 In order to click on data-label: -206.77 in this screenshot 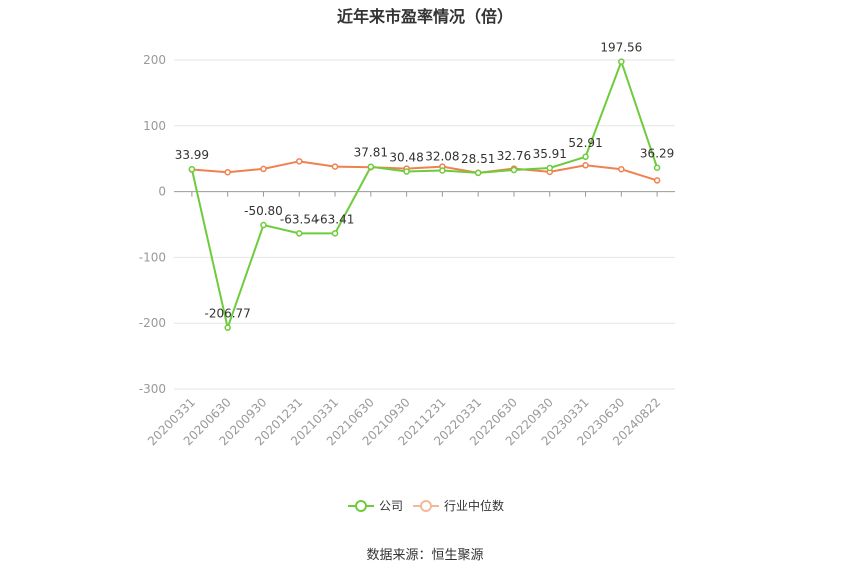, I will do `click(228, 314)`.